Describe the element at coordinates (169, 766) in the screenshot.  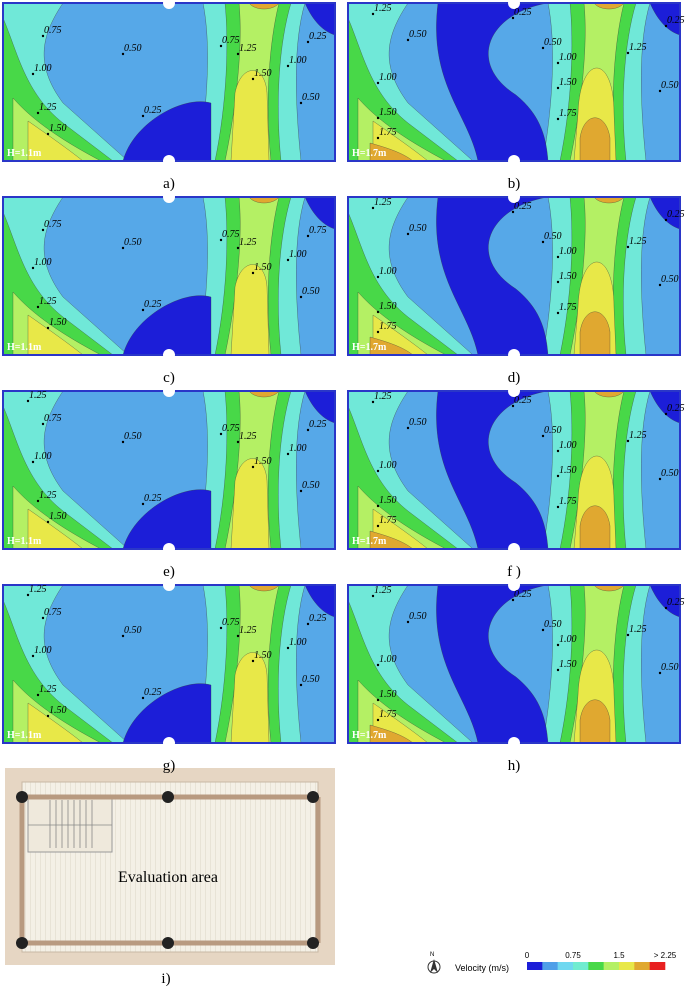
I see `panel-label: g)` at that location.